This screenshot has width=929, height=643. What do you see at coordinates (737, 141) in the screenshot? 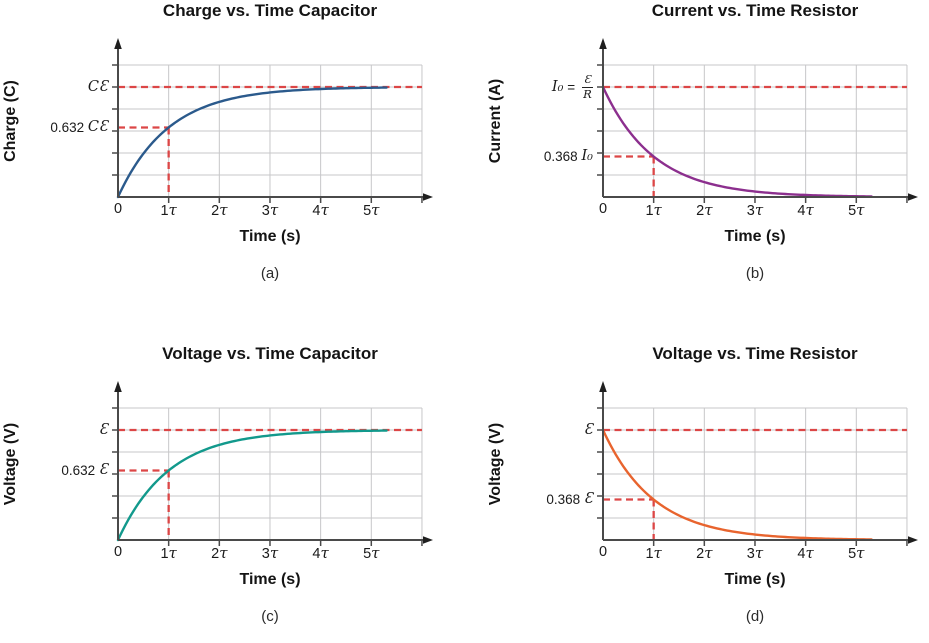
I see `curve-b` at bounding box center [737, 141].